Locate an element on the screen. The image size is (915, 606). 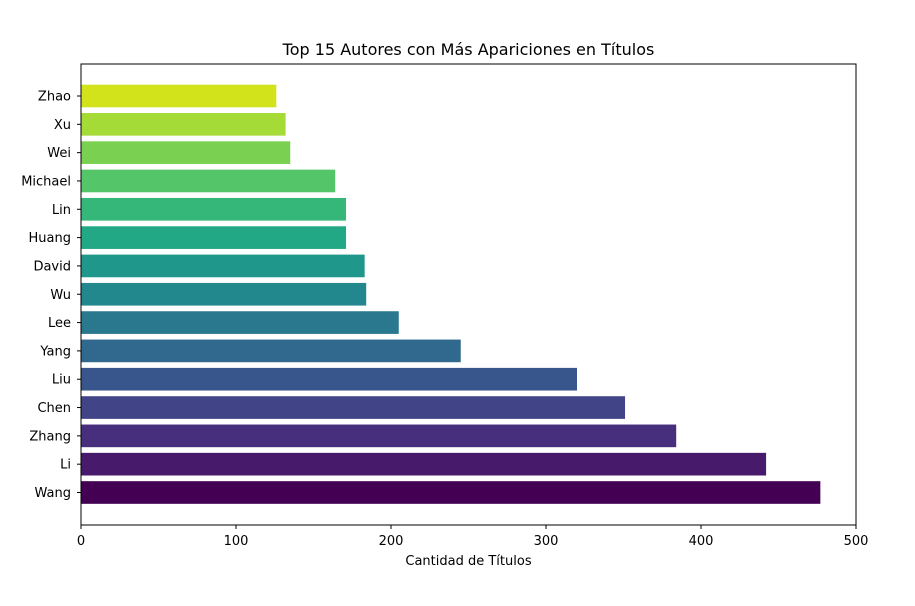
x-axis: 0 100 200 300 400 500 is located at coordinates (473, 537).